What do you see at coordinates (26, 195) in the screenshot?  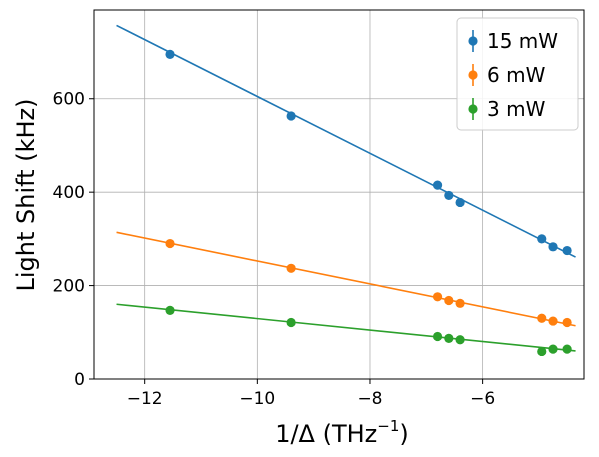 I see `y-axis-label: Light Shift (kHz)` at bounding box center [26, 195].